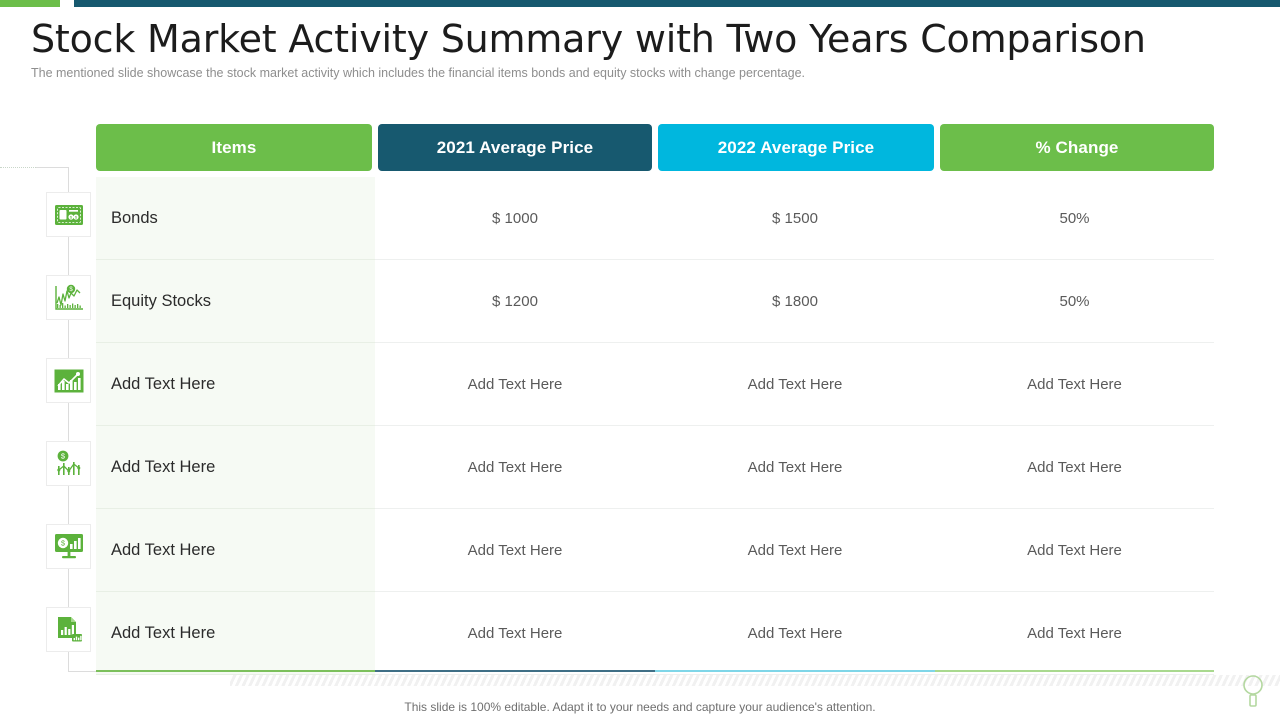 This screenshot has height=720, width=1280. Describe the element at coordinates (755, 680) in the screenshot. I see `hatched-decoration-strip` at that location.